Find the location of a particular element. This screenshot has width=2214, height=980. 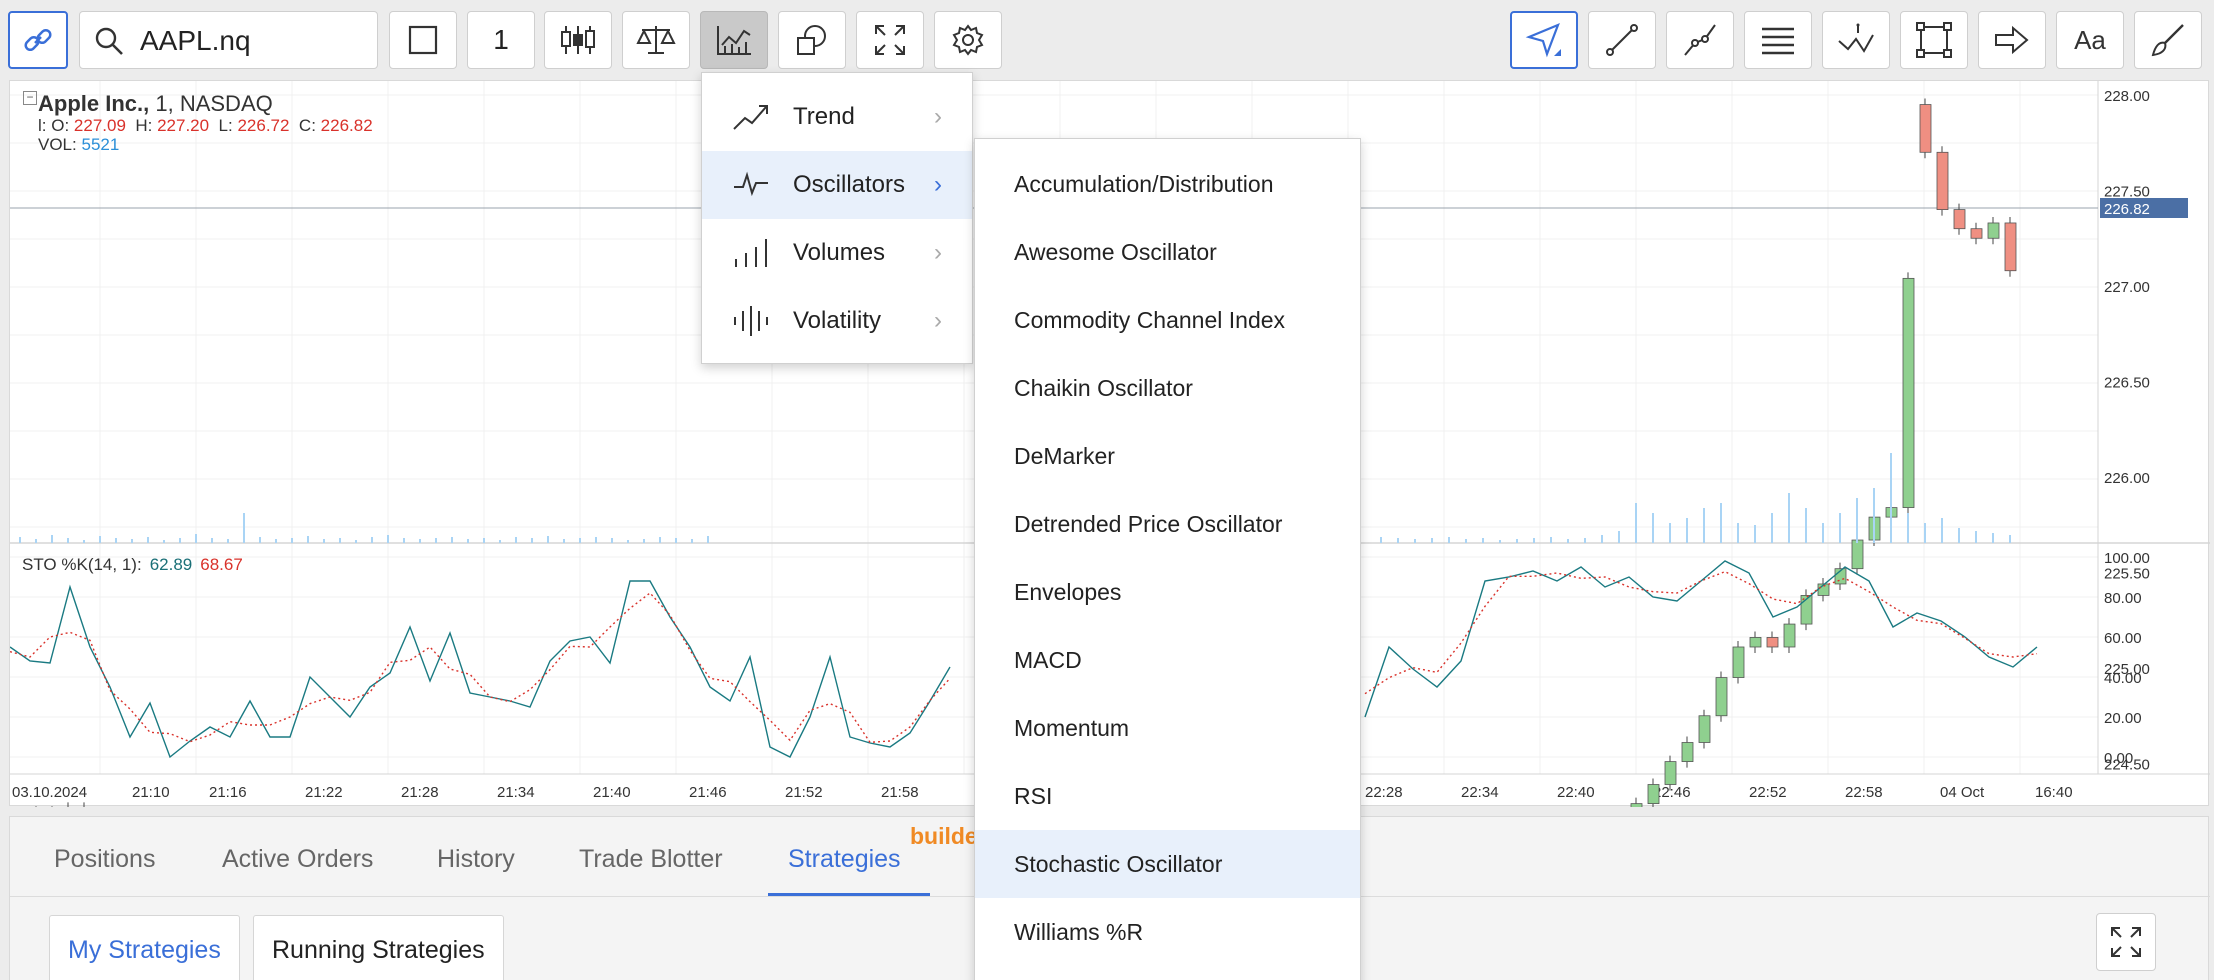

last-price-tag is located at coordinates (2144, 208).